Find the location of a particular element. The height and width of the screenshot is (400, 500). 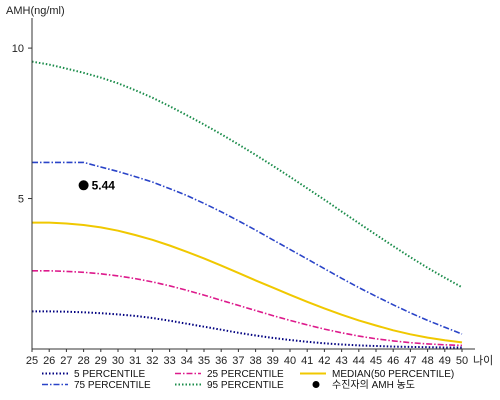

legend-label: 75 PERCENTILE is located at coordinates (112, 385).